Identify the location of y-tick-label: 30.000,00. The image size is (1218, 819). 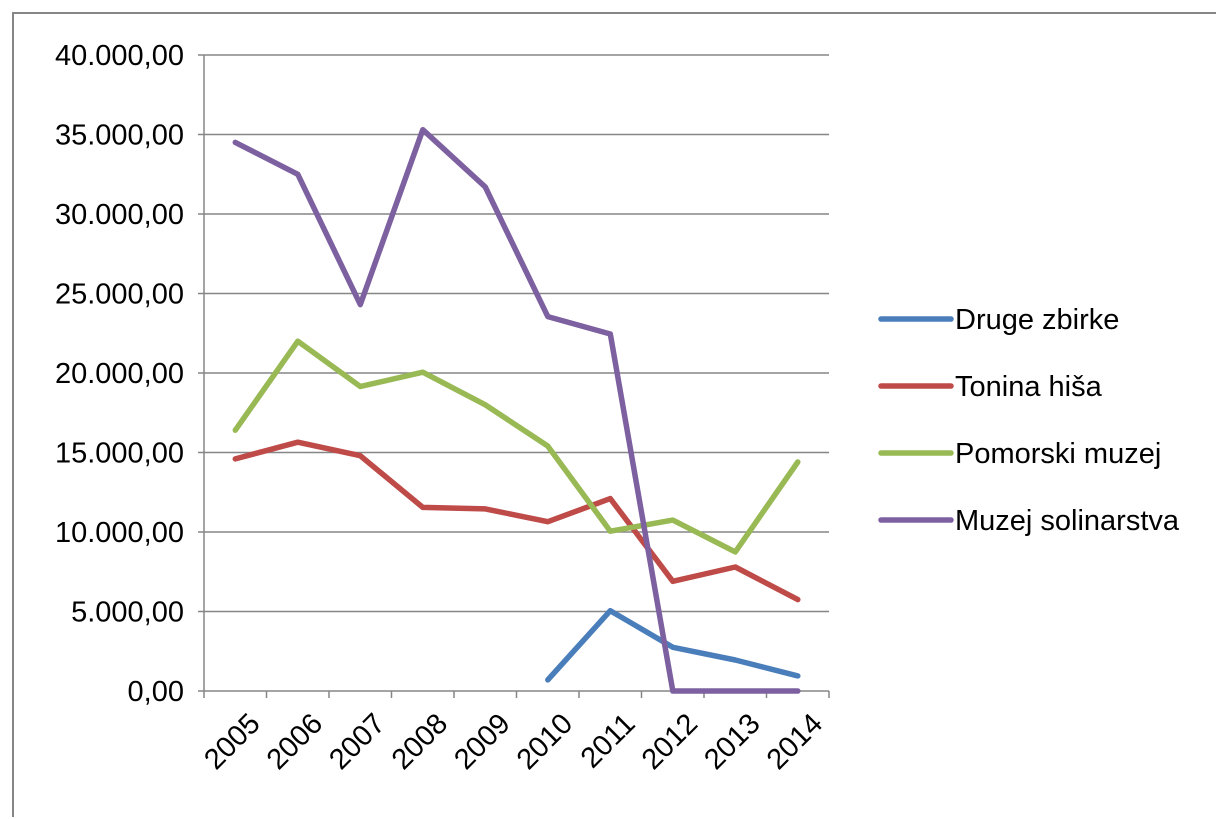
(119, 215).